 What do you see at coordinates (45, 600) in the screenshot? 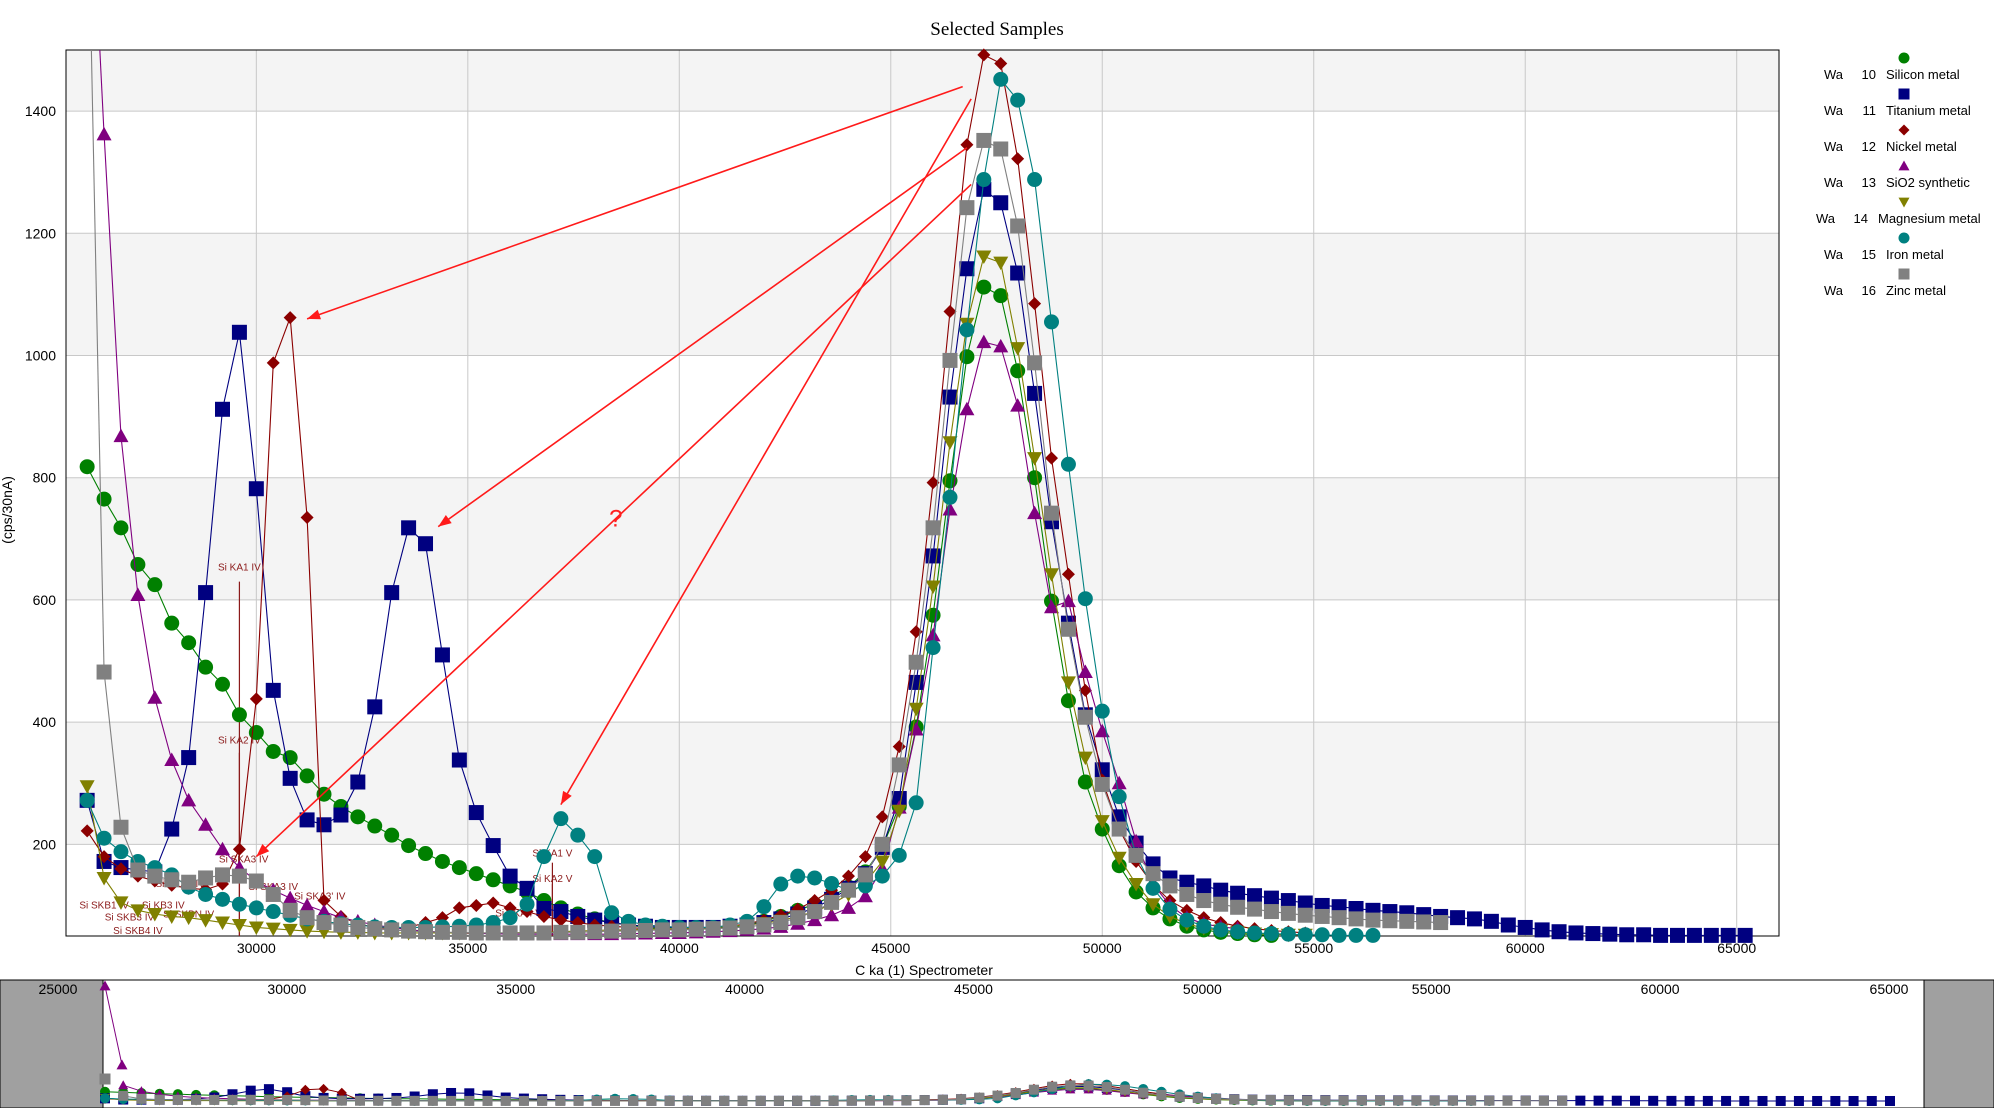
I see `y-tick-label: 600` at bounding box center [45, 600].